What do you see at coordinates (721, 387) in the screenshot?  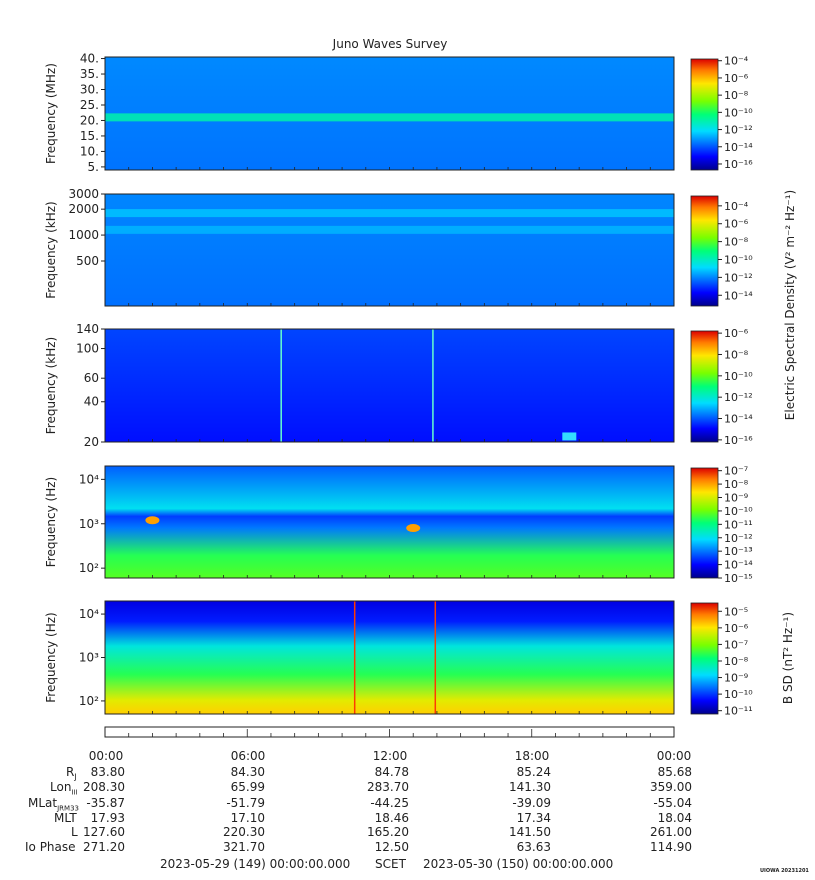 I see `colorbar-3: 10⁻⁶ 10⁻⁸ 10⁻¹⁰ 10⁻¹² 10⁻¹⁴ 10⁻¹⁶` at bounding box center [721, 387].